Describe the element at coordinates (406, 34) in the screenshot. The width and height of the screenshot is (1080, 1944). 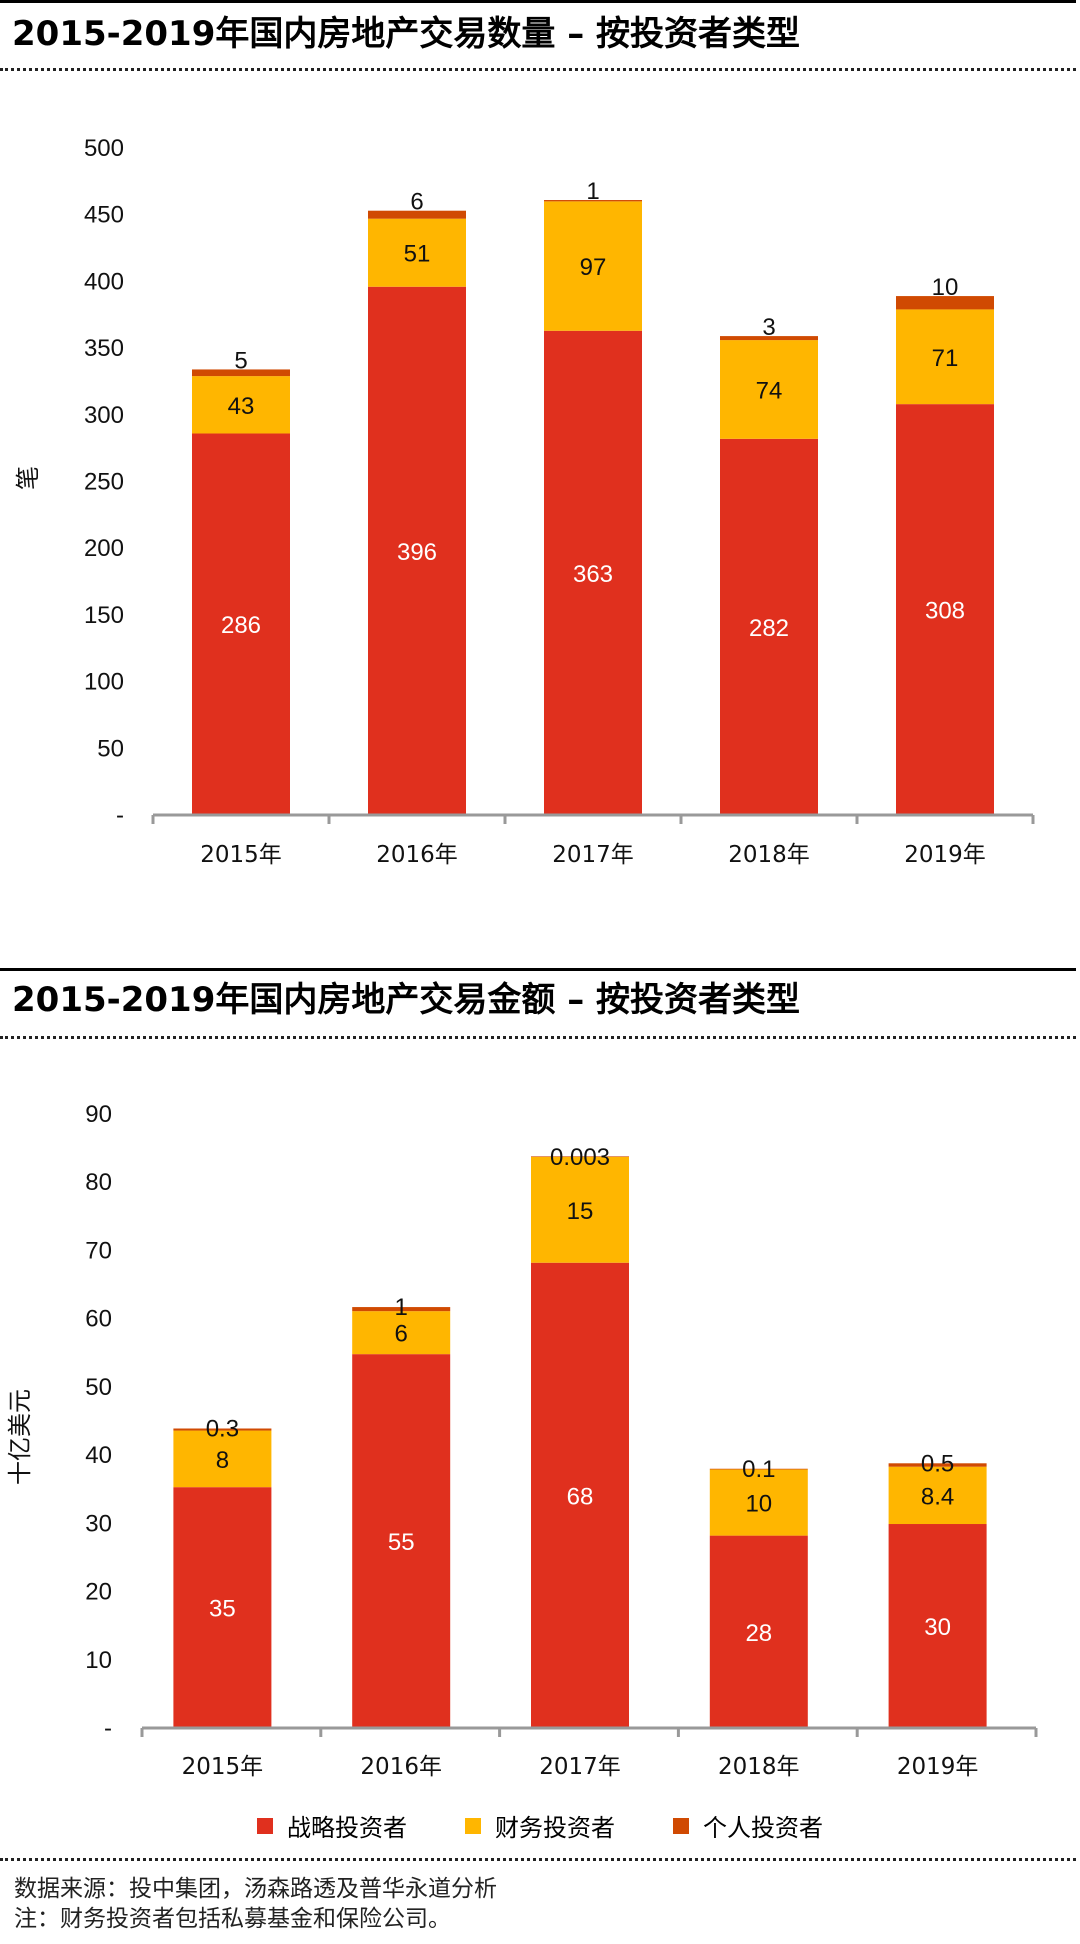
I see `chart1-title: 2015-2019年国内房地产交易数量 – 按投资者类型` at that location.